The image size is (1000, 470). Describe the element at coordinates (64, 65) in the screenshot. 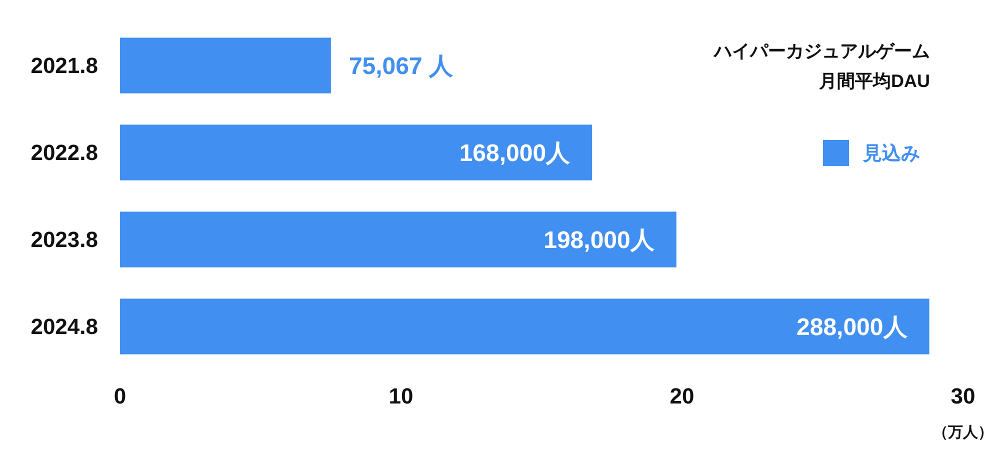

I see `y-tick-label: 2021.8` at that location.